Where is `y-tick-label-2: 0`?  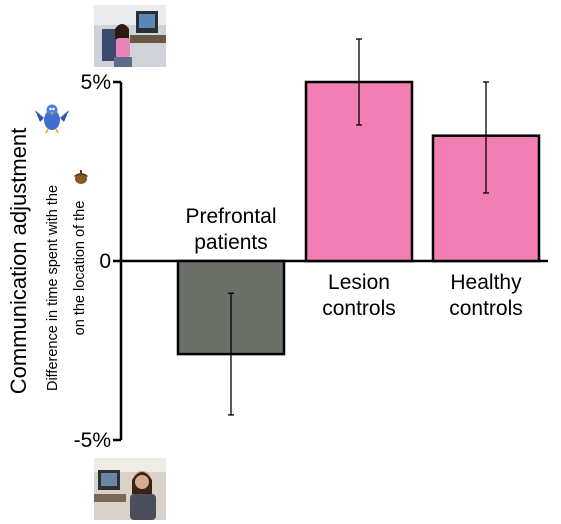 y-tick-label-2: 0 is located at coordinates (105, 261).